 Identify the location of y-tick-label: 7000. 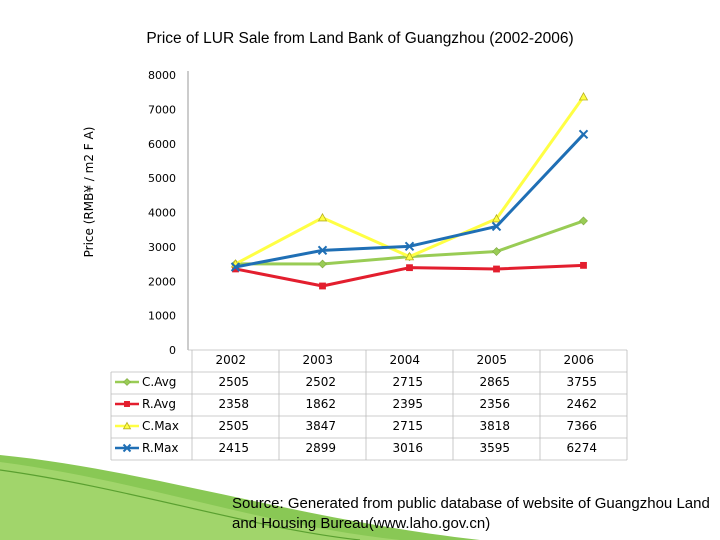
(162, 109).